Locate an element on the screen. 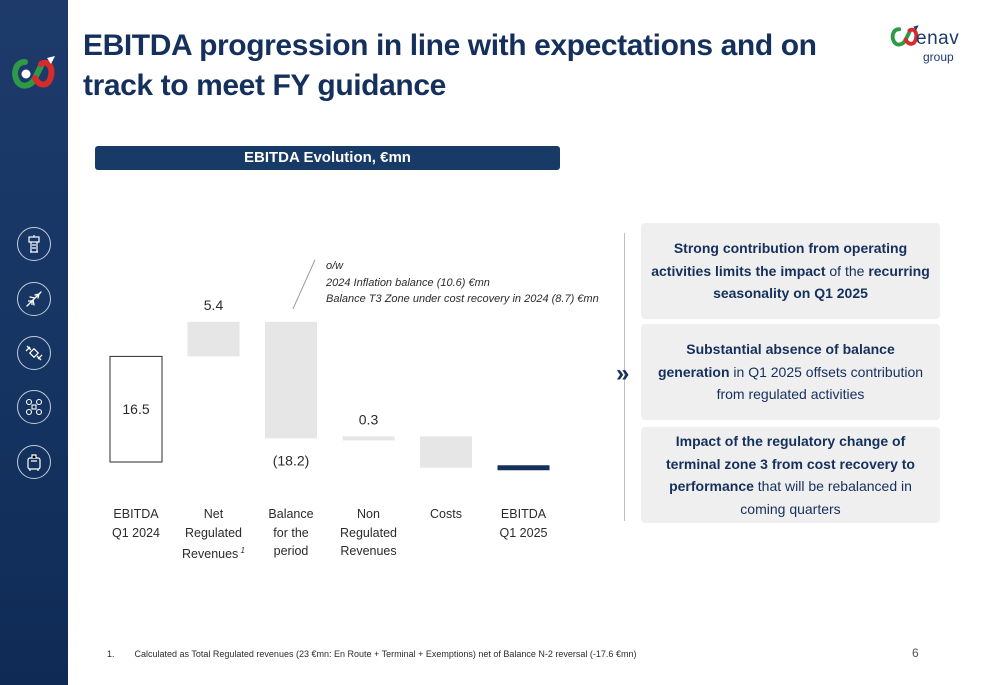  category-label-line: for the is located at coordinates (291, 532).